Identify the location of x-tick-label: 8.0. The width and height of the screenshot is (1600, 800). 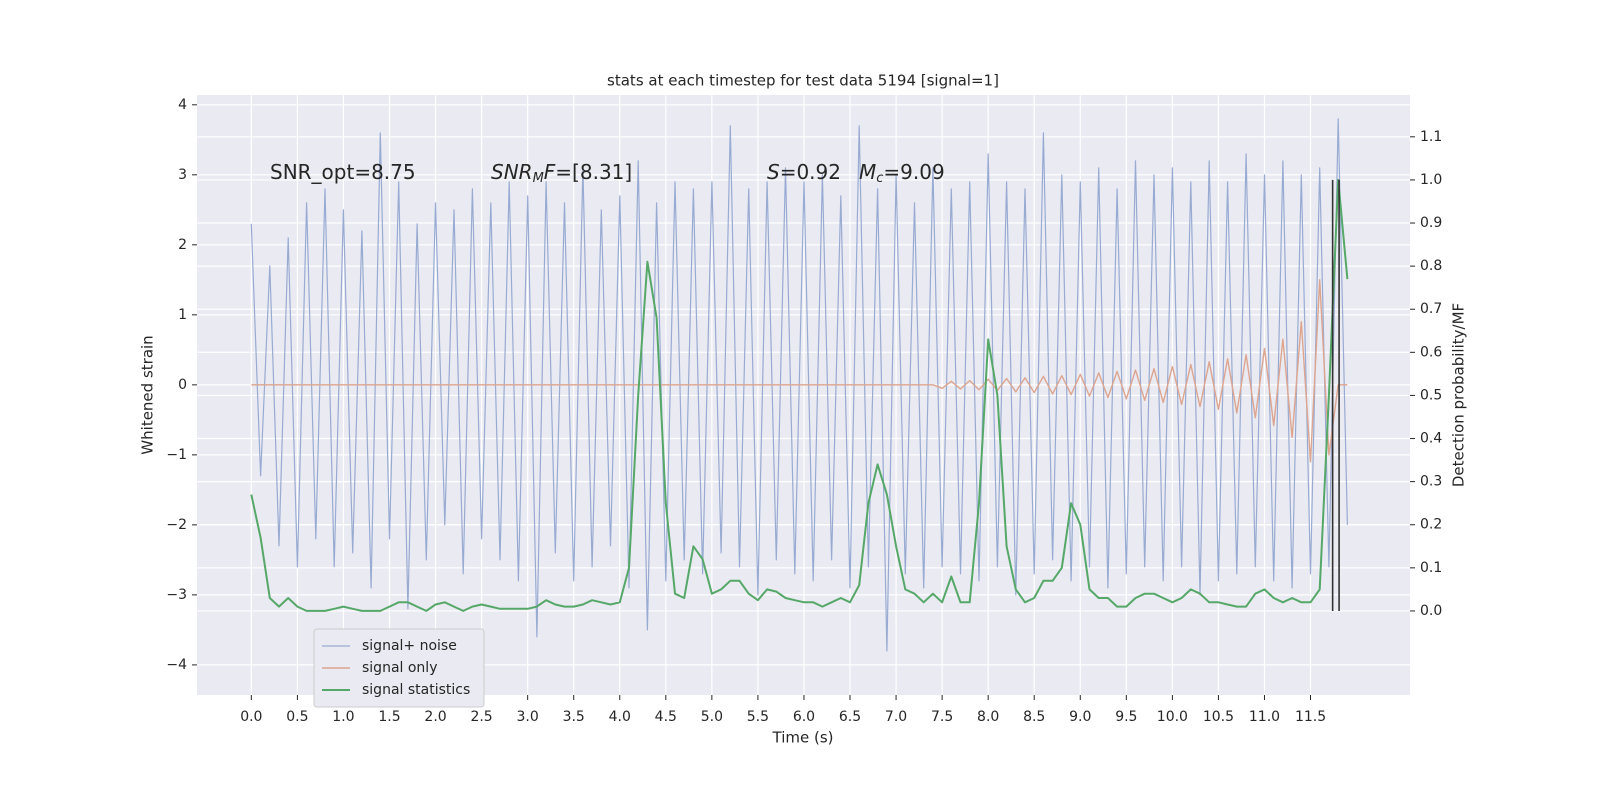
(988, 717).